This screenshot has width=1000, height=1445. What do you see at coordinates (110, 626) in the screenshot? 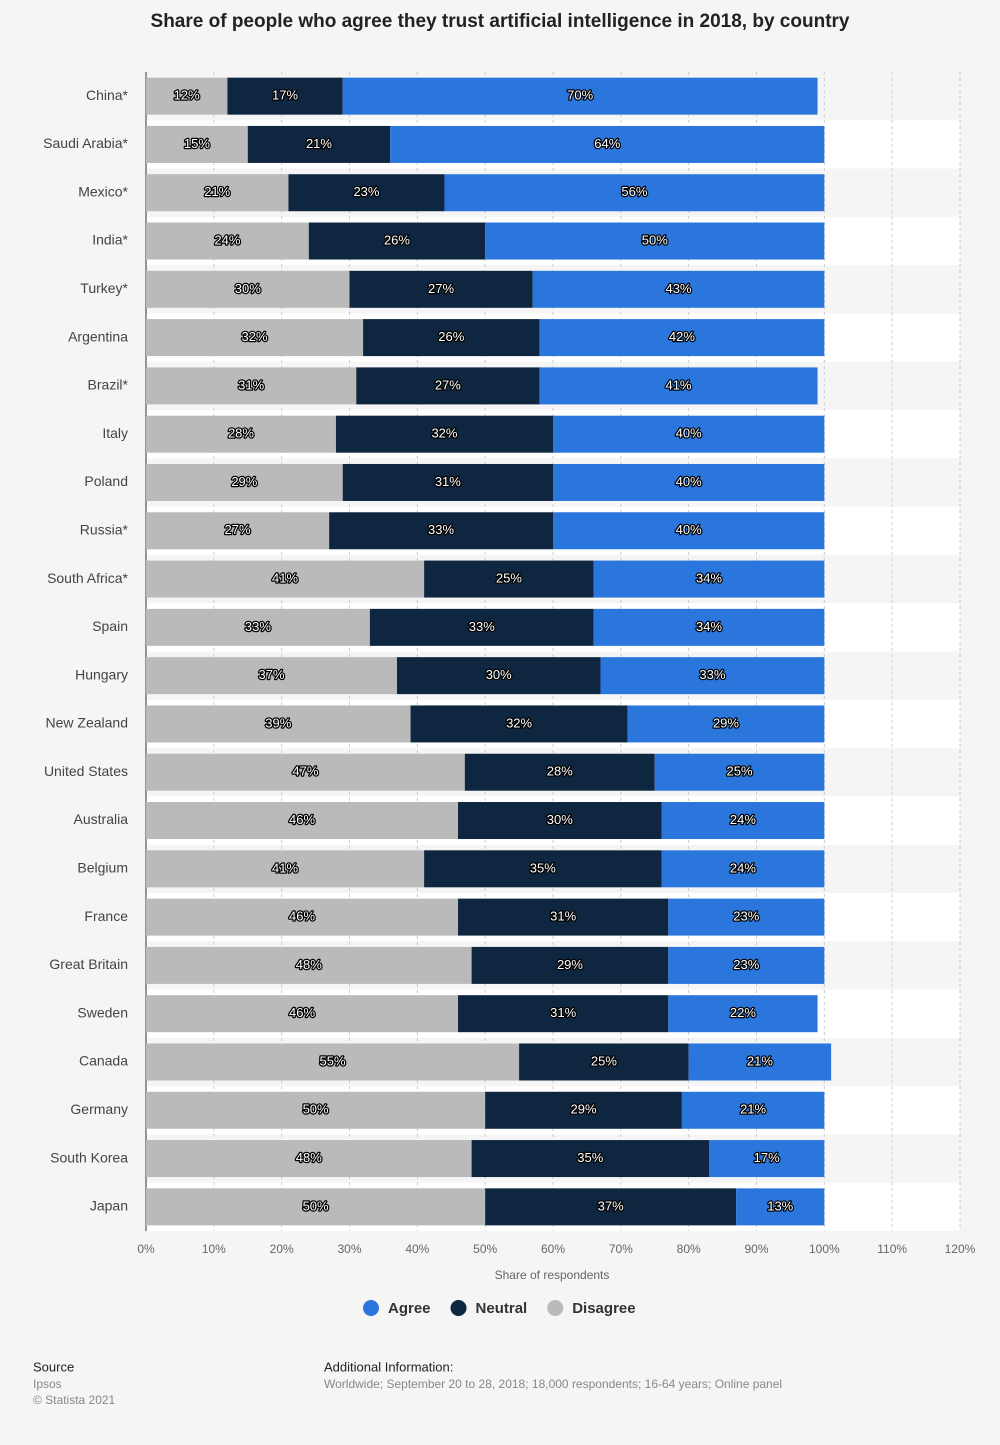
I see `y-tick-label: Spain` at bounding box center [110, 626].